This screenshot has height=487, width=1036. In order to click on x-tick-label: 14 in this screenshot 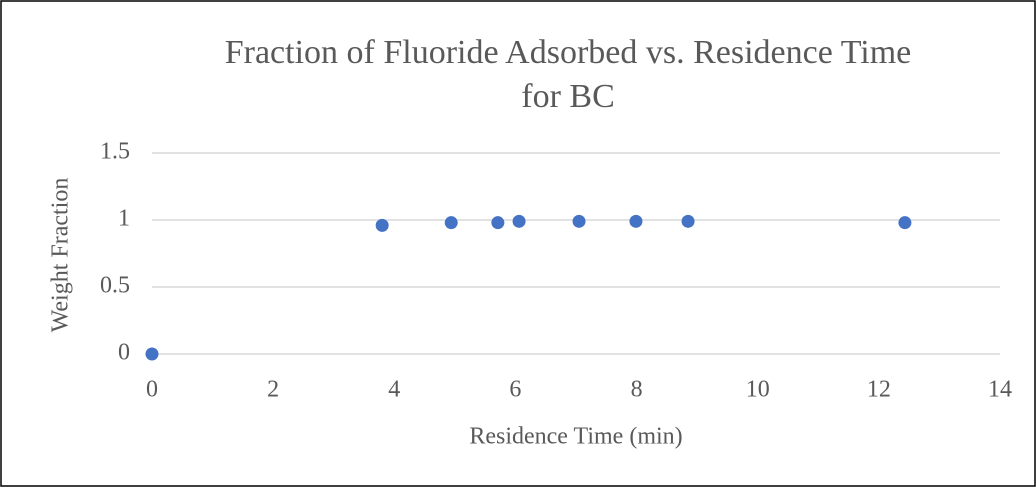, I will do `click(1000, 390)`.